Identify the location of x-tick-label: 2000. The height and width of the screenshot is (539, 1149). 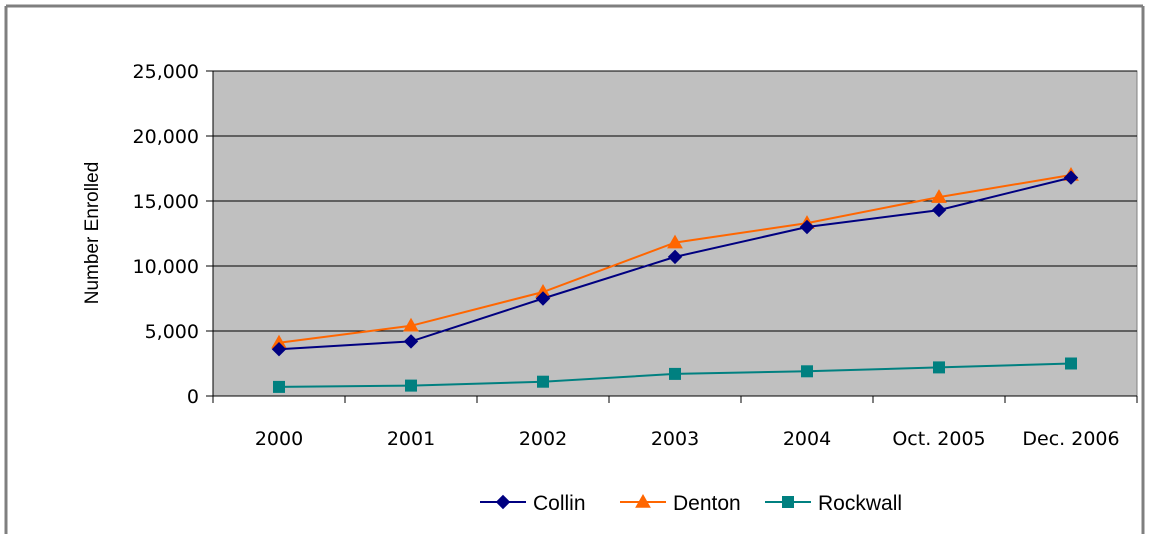
(279, 439).